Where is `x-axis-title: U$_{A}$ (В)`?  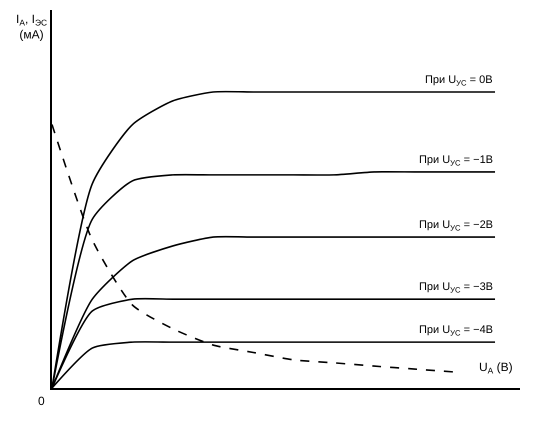 x-axis-title: U$_{A}$ (В) is located at coordinates (496, 368).